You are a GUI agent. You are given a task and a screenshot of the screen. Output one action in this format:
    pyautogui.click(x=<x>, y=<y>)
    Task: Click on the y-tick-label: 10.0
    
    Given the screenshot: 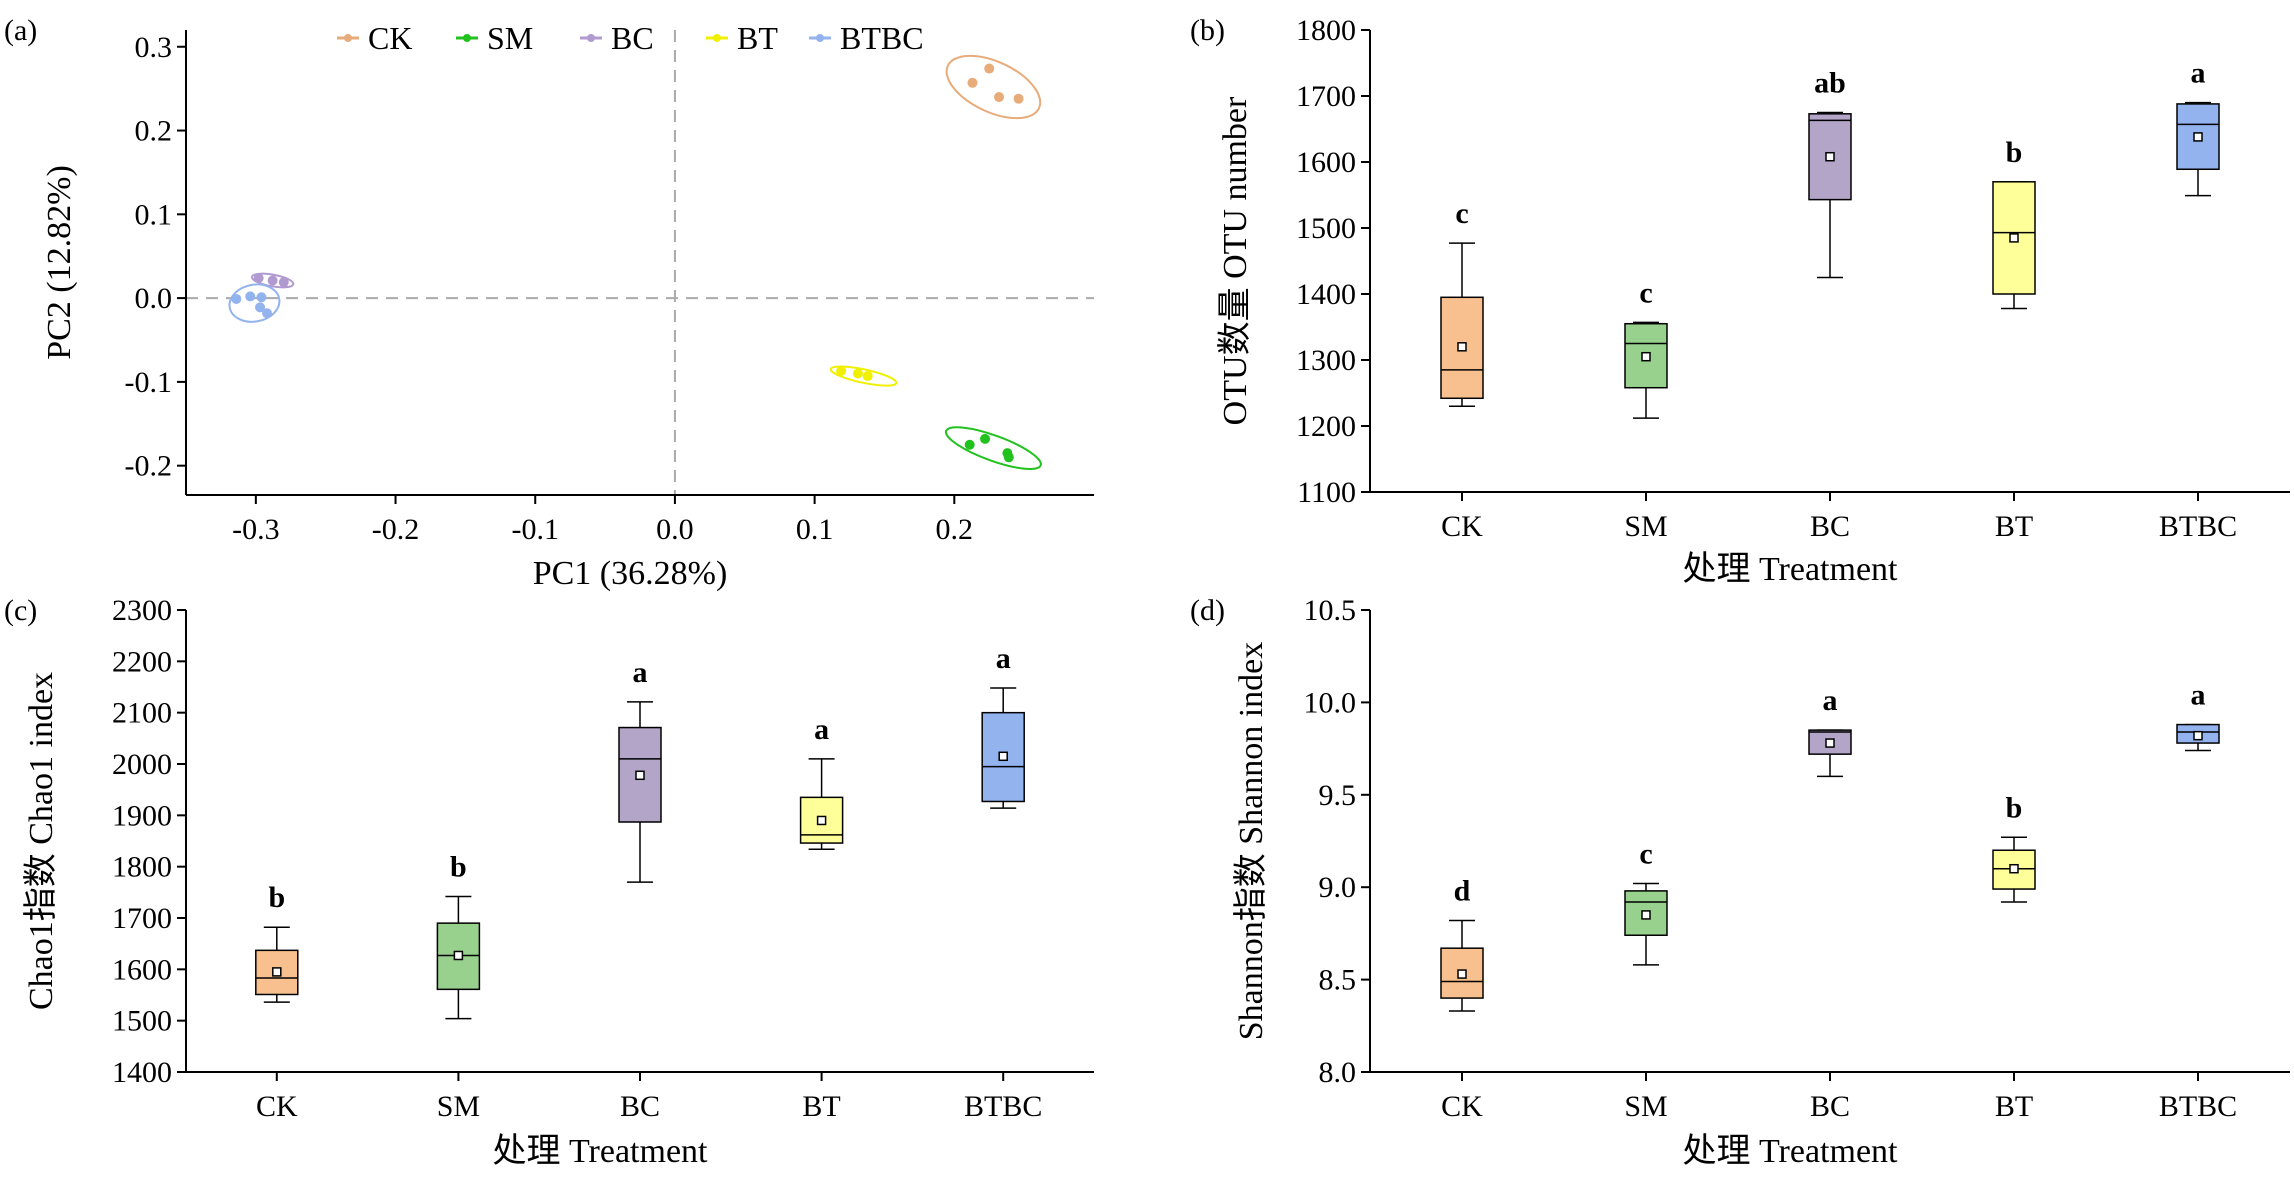 What is the action you would take?
    pyautogui.click(x=1330, y=702)
    